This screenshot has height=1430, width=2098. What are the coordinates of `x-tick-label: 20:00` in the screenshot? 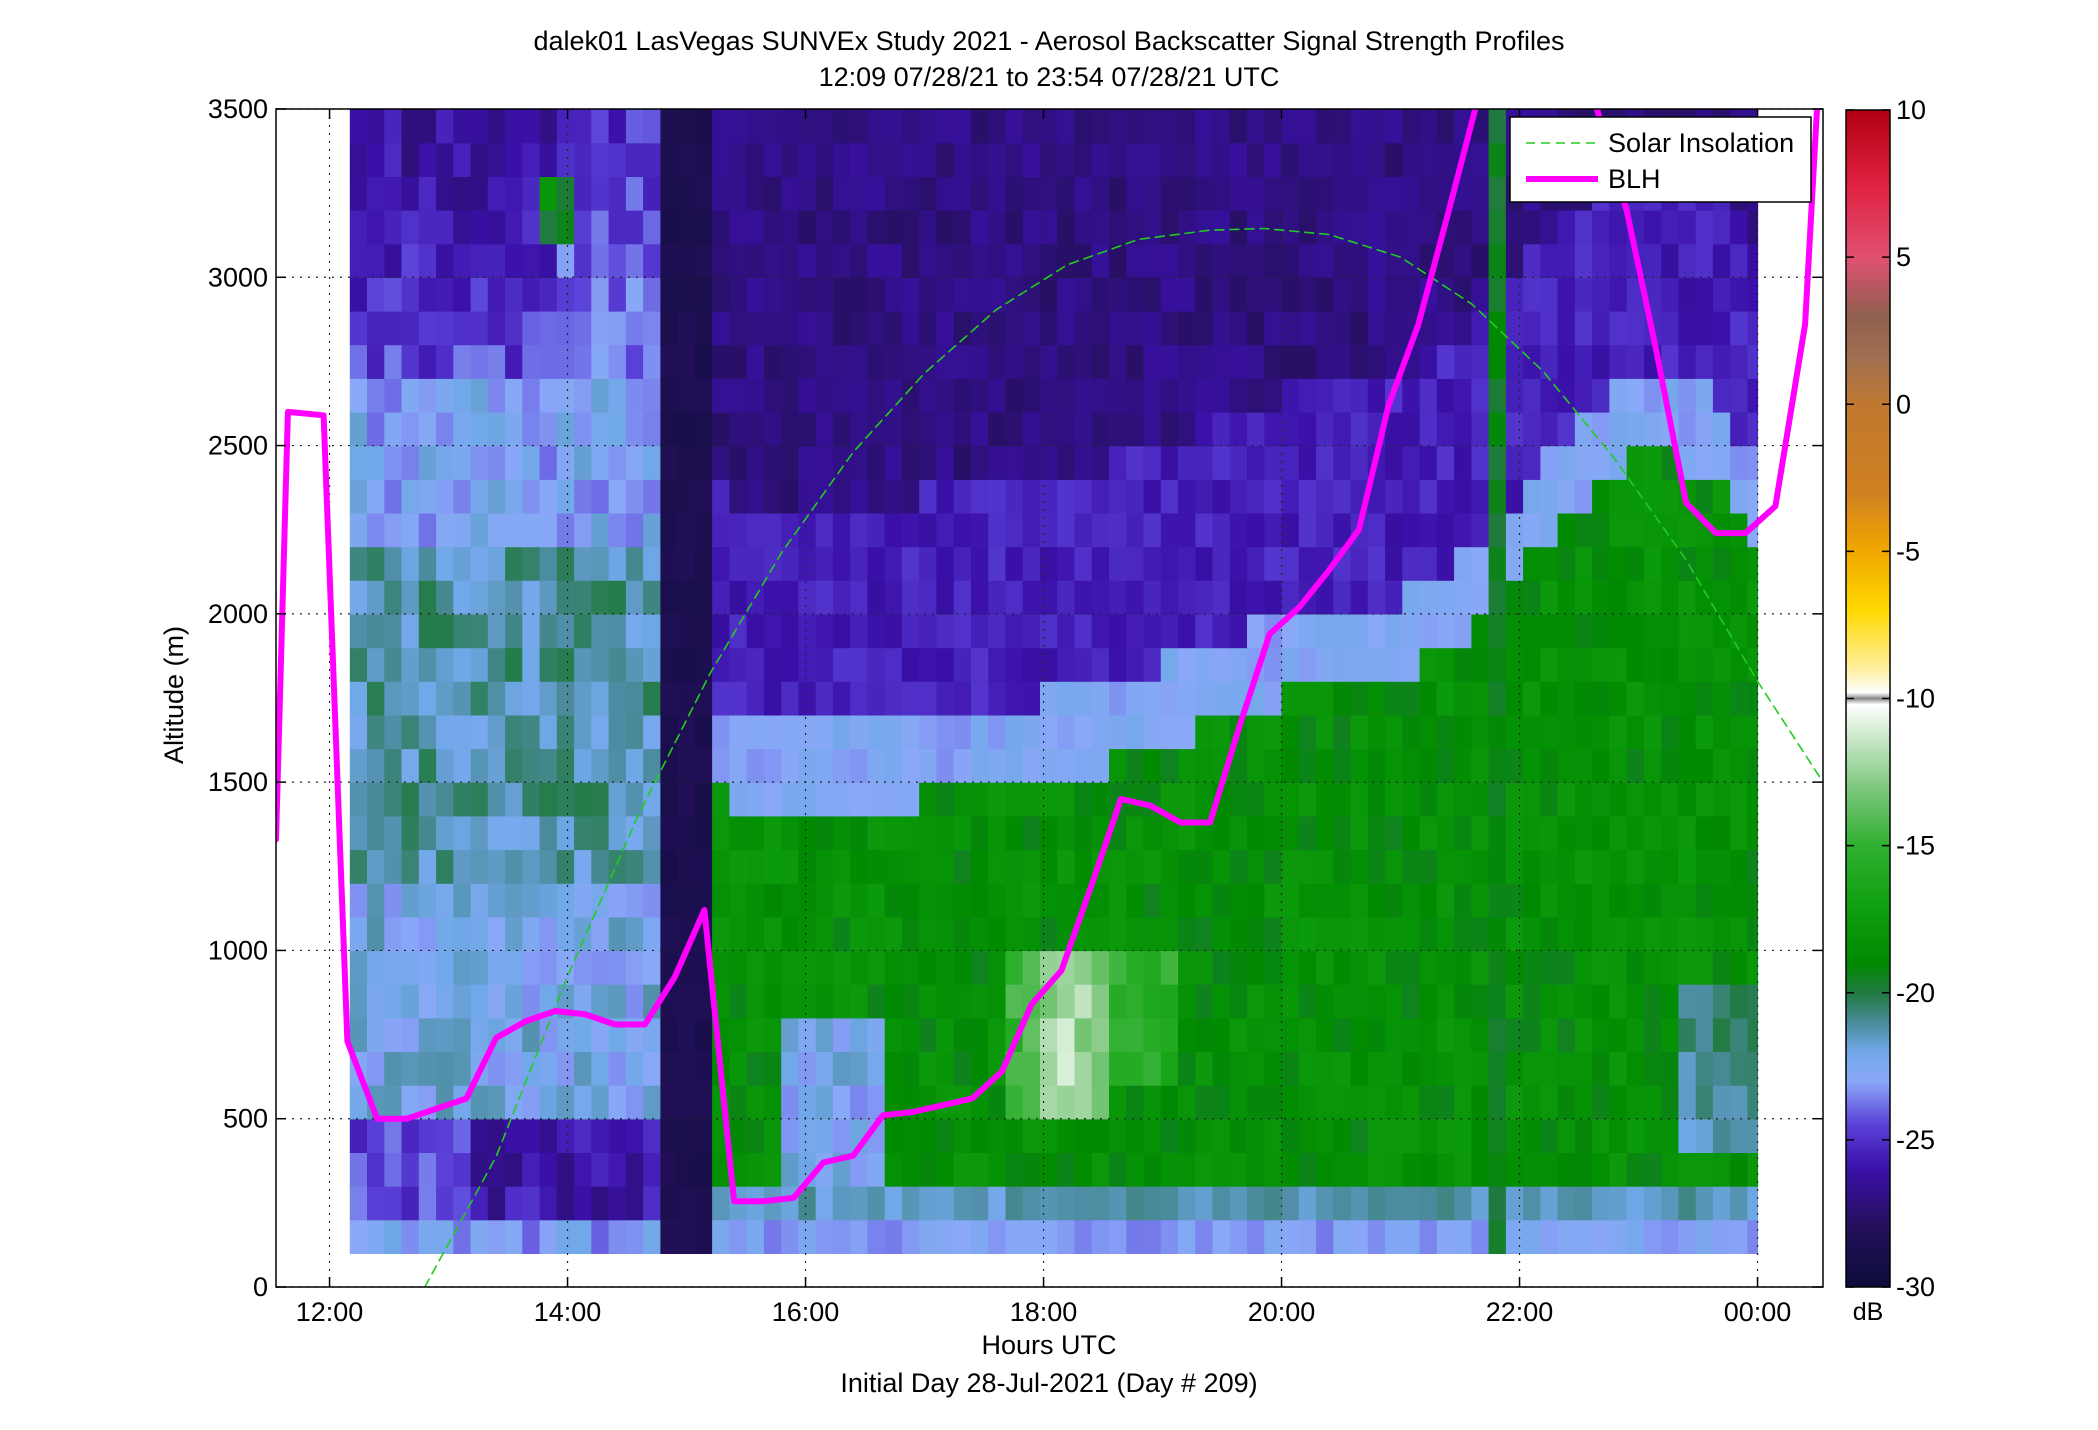 It's located at (1282, 1312).